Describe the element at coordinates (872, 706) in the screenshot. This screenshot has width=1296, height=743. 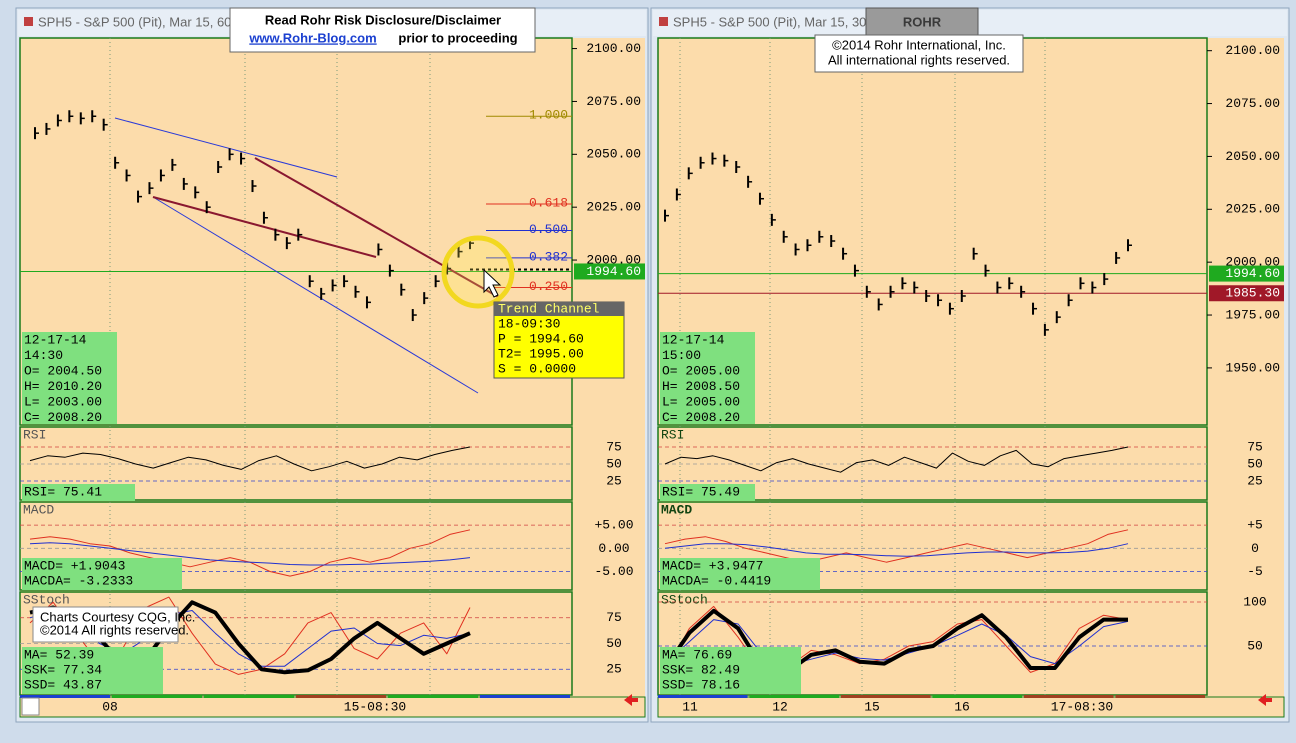
I see `time-label: 15` at that location.